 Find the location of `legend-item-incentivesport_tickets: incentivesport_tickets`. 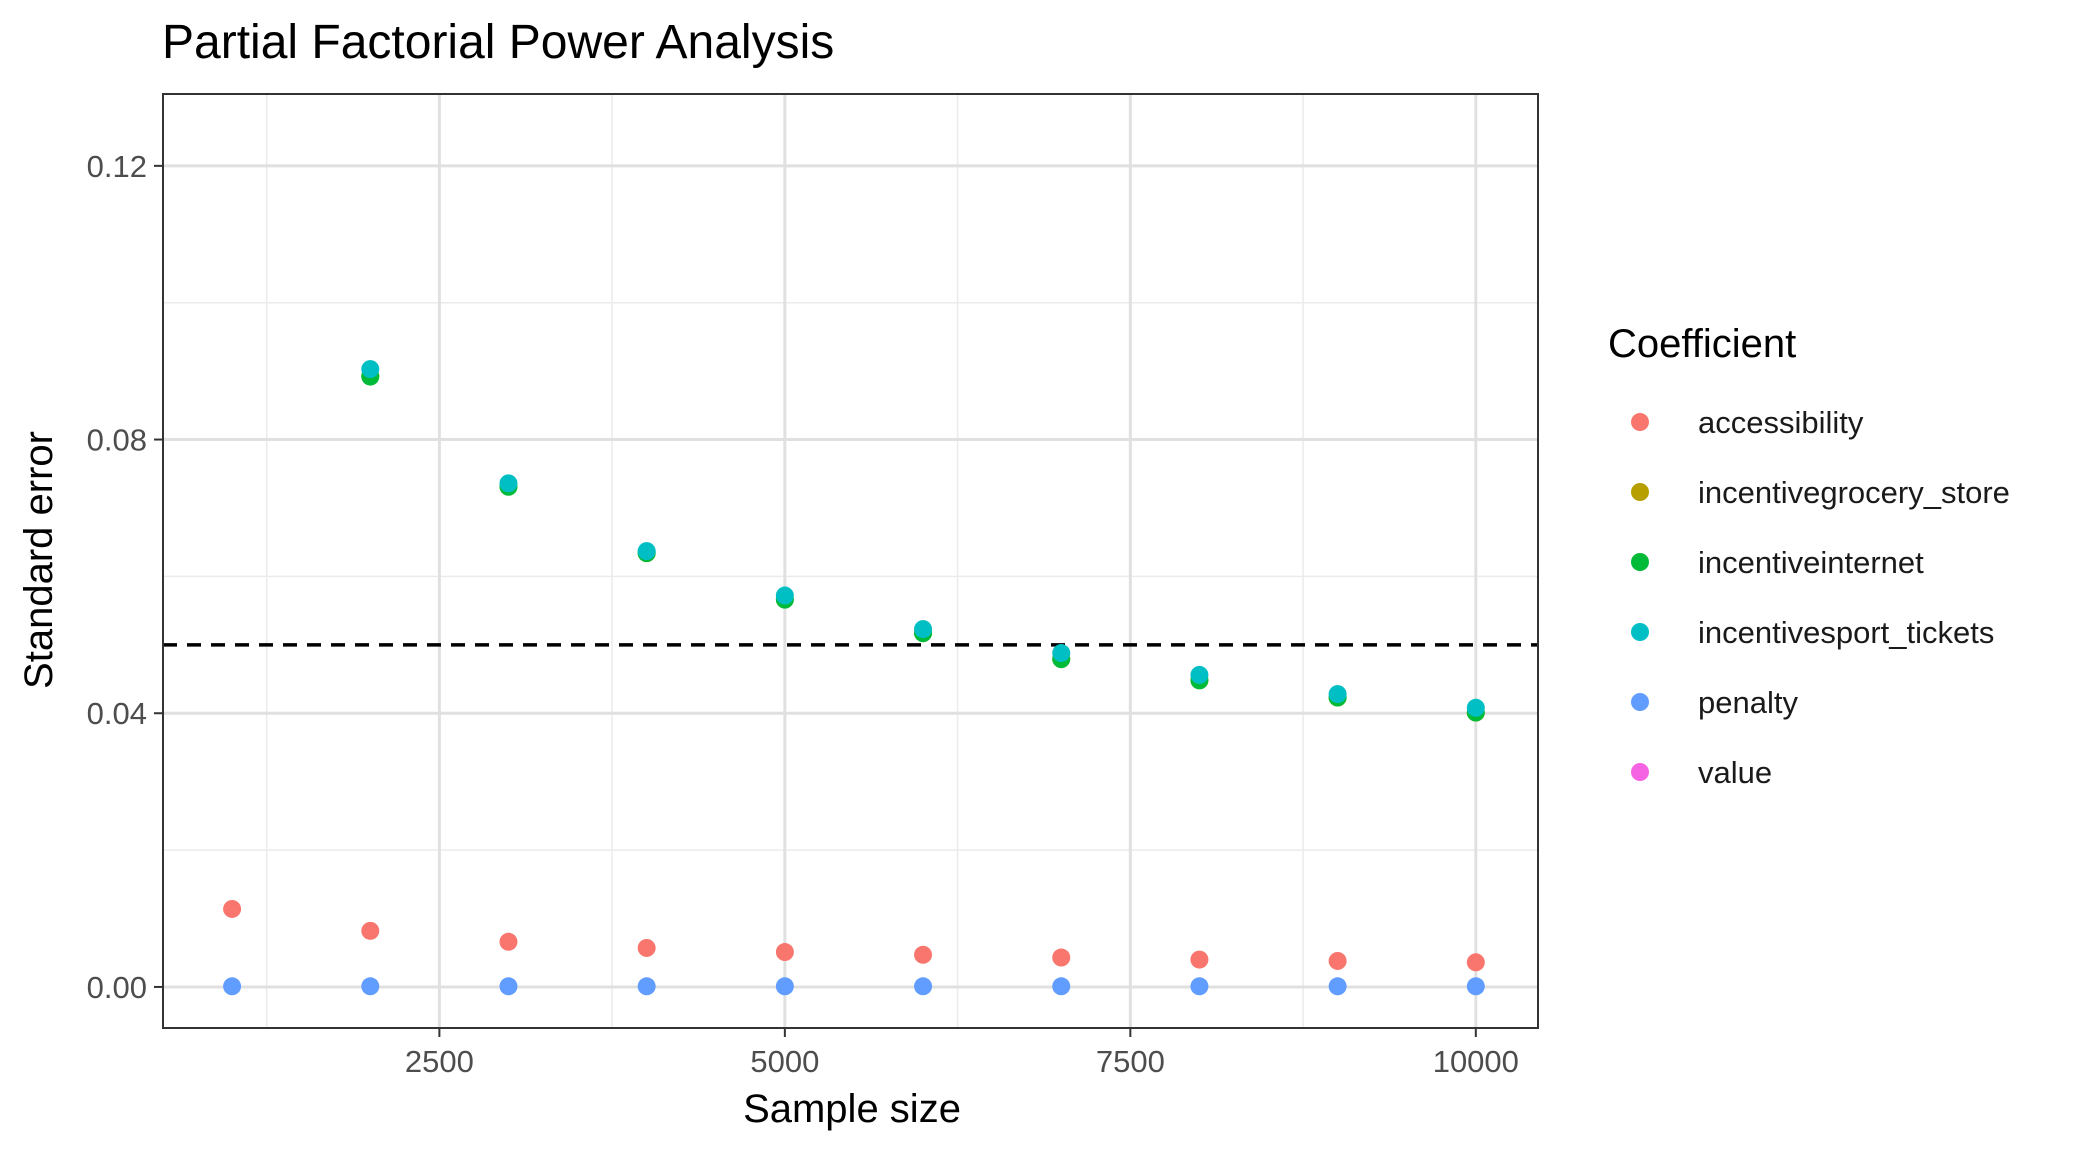

legend-item-incentivesport_tickets: incentivesport_tickets is located at coordinates (1812, 632).